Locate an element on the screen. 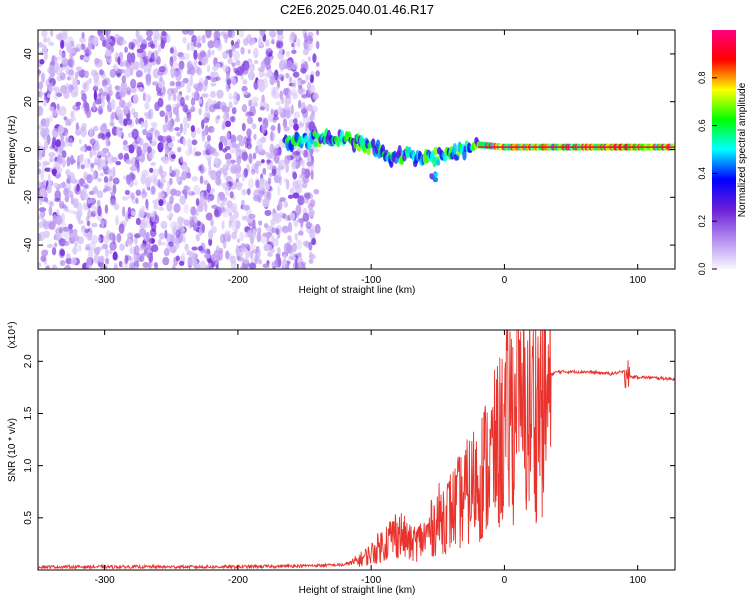  colorbar-tick-label: 0.4 is located at coordinates (702, 173).